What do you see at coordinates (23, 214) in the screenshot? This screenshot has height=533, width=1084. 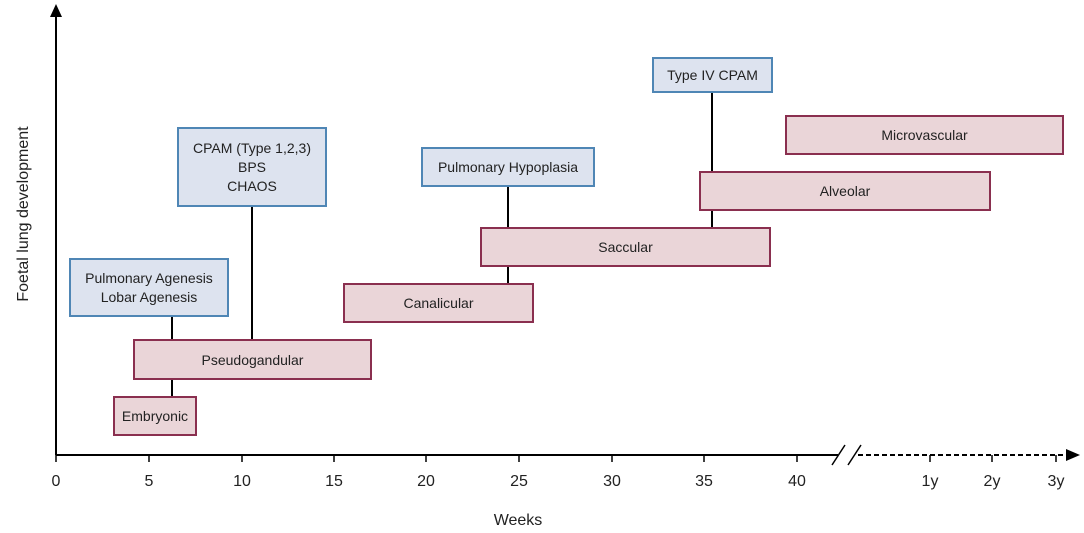 I see `y-axis-title: Foetal lung development` at bounding box center [23, 214].